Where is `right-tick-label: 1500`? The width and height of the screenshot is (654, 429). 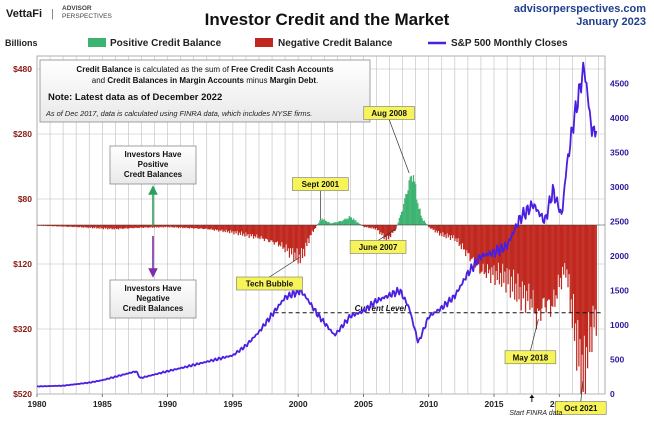 right-tick-label: 1500 is located at coordinates (619, 291).